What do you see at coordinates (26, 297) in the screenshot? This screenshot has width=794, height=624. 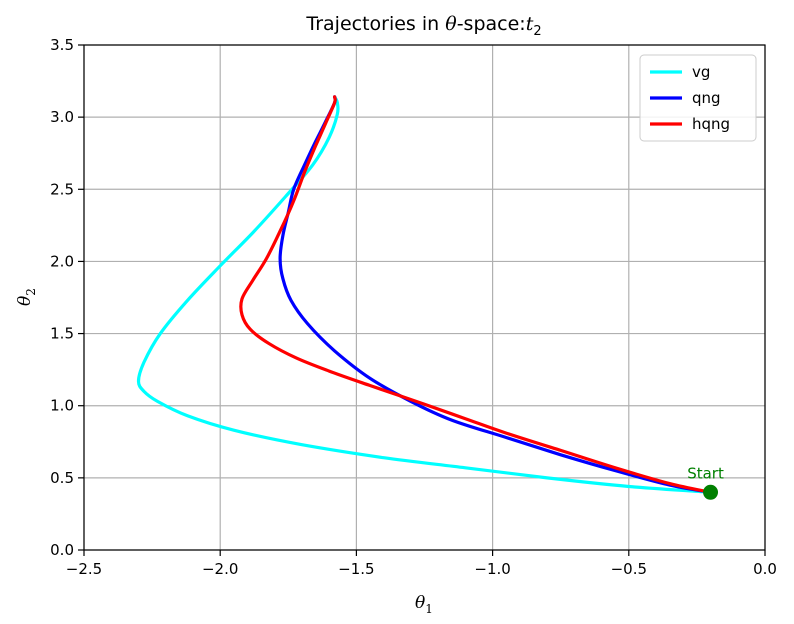 I see `y-axis-label: θ2` at bounding box center [26, 297].